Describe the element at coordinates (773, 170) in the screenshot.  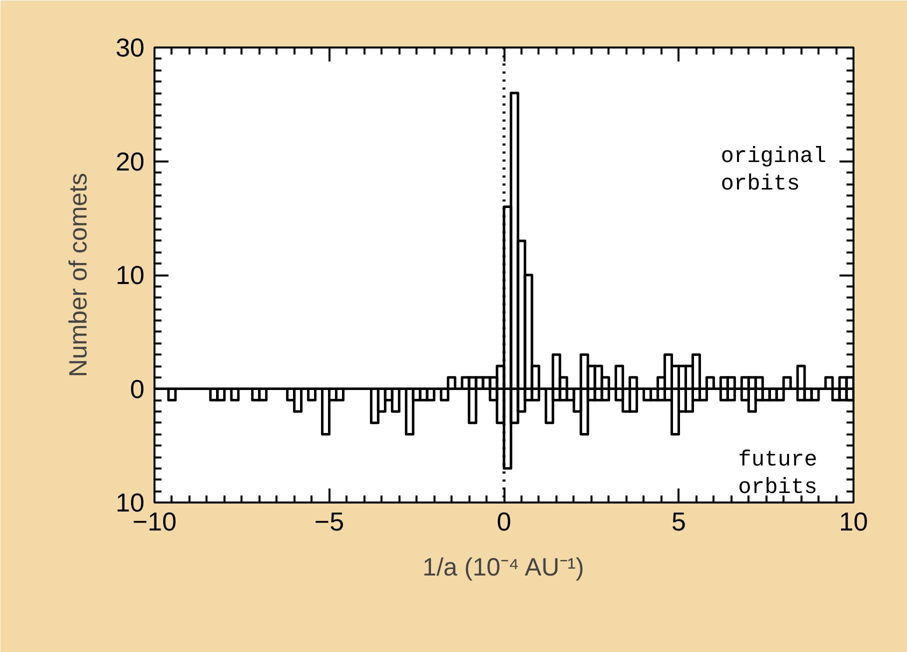
I see `legend-label: original orbits` at that location.